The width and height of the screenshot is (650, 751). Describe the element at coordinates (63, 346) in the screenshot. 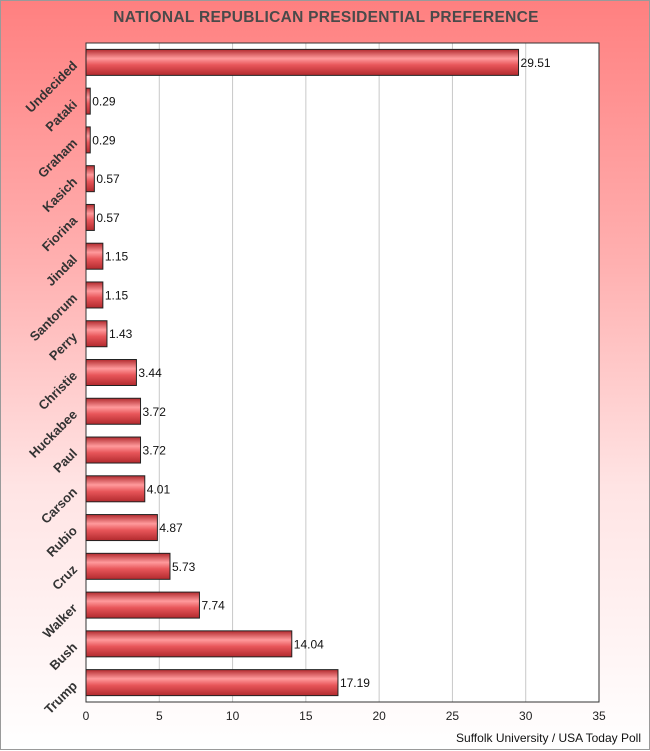

I see `category-label-perry: Perry` at that location.